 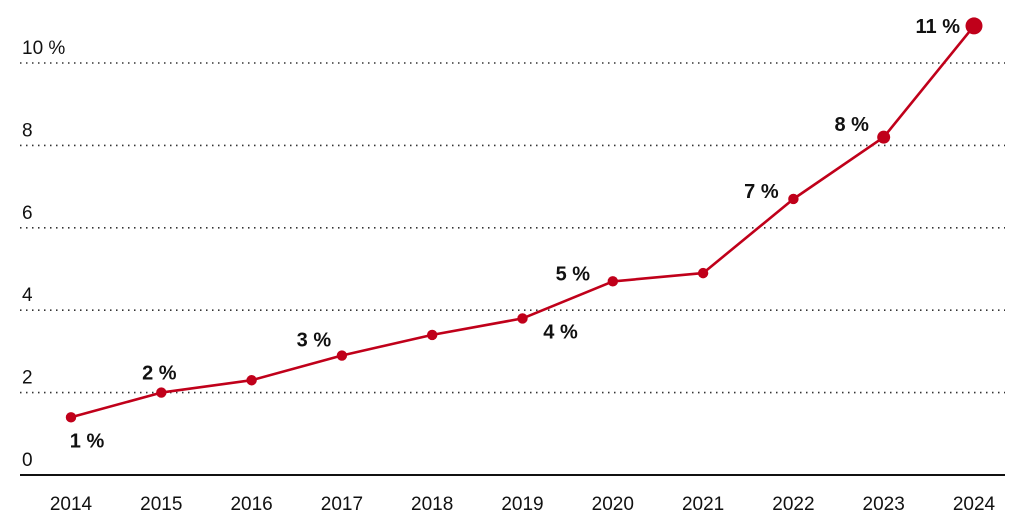 I want to click on y-tick-label: 4, so click(x=27, y=295).